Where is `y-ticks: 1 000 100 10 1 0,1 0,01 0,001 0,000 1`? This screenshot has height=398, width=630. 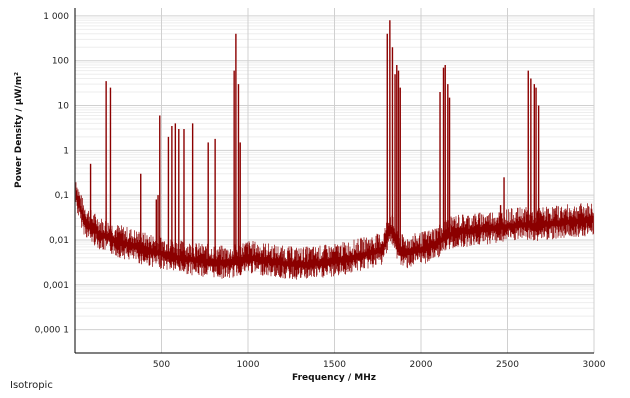
y-ticks: 1 000 100 10 1 0,1 0,01 0,001 0,000 1 is located at coordinates (52, 174).